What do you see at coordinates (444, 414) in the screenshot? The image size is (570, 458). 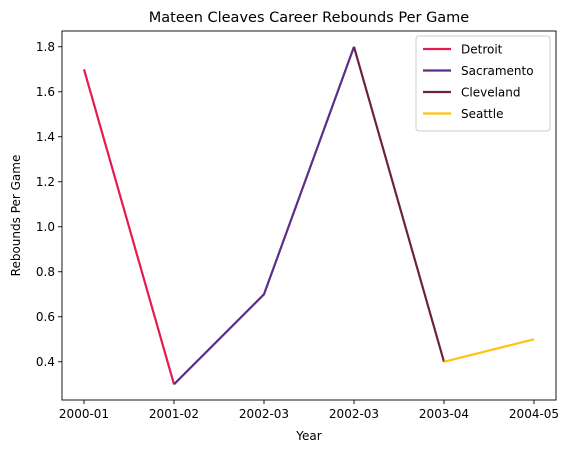 I see `x-tick-label: 2003-04` at bounding box center [444, 414].